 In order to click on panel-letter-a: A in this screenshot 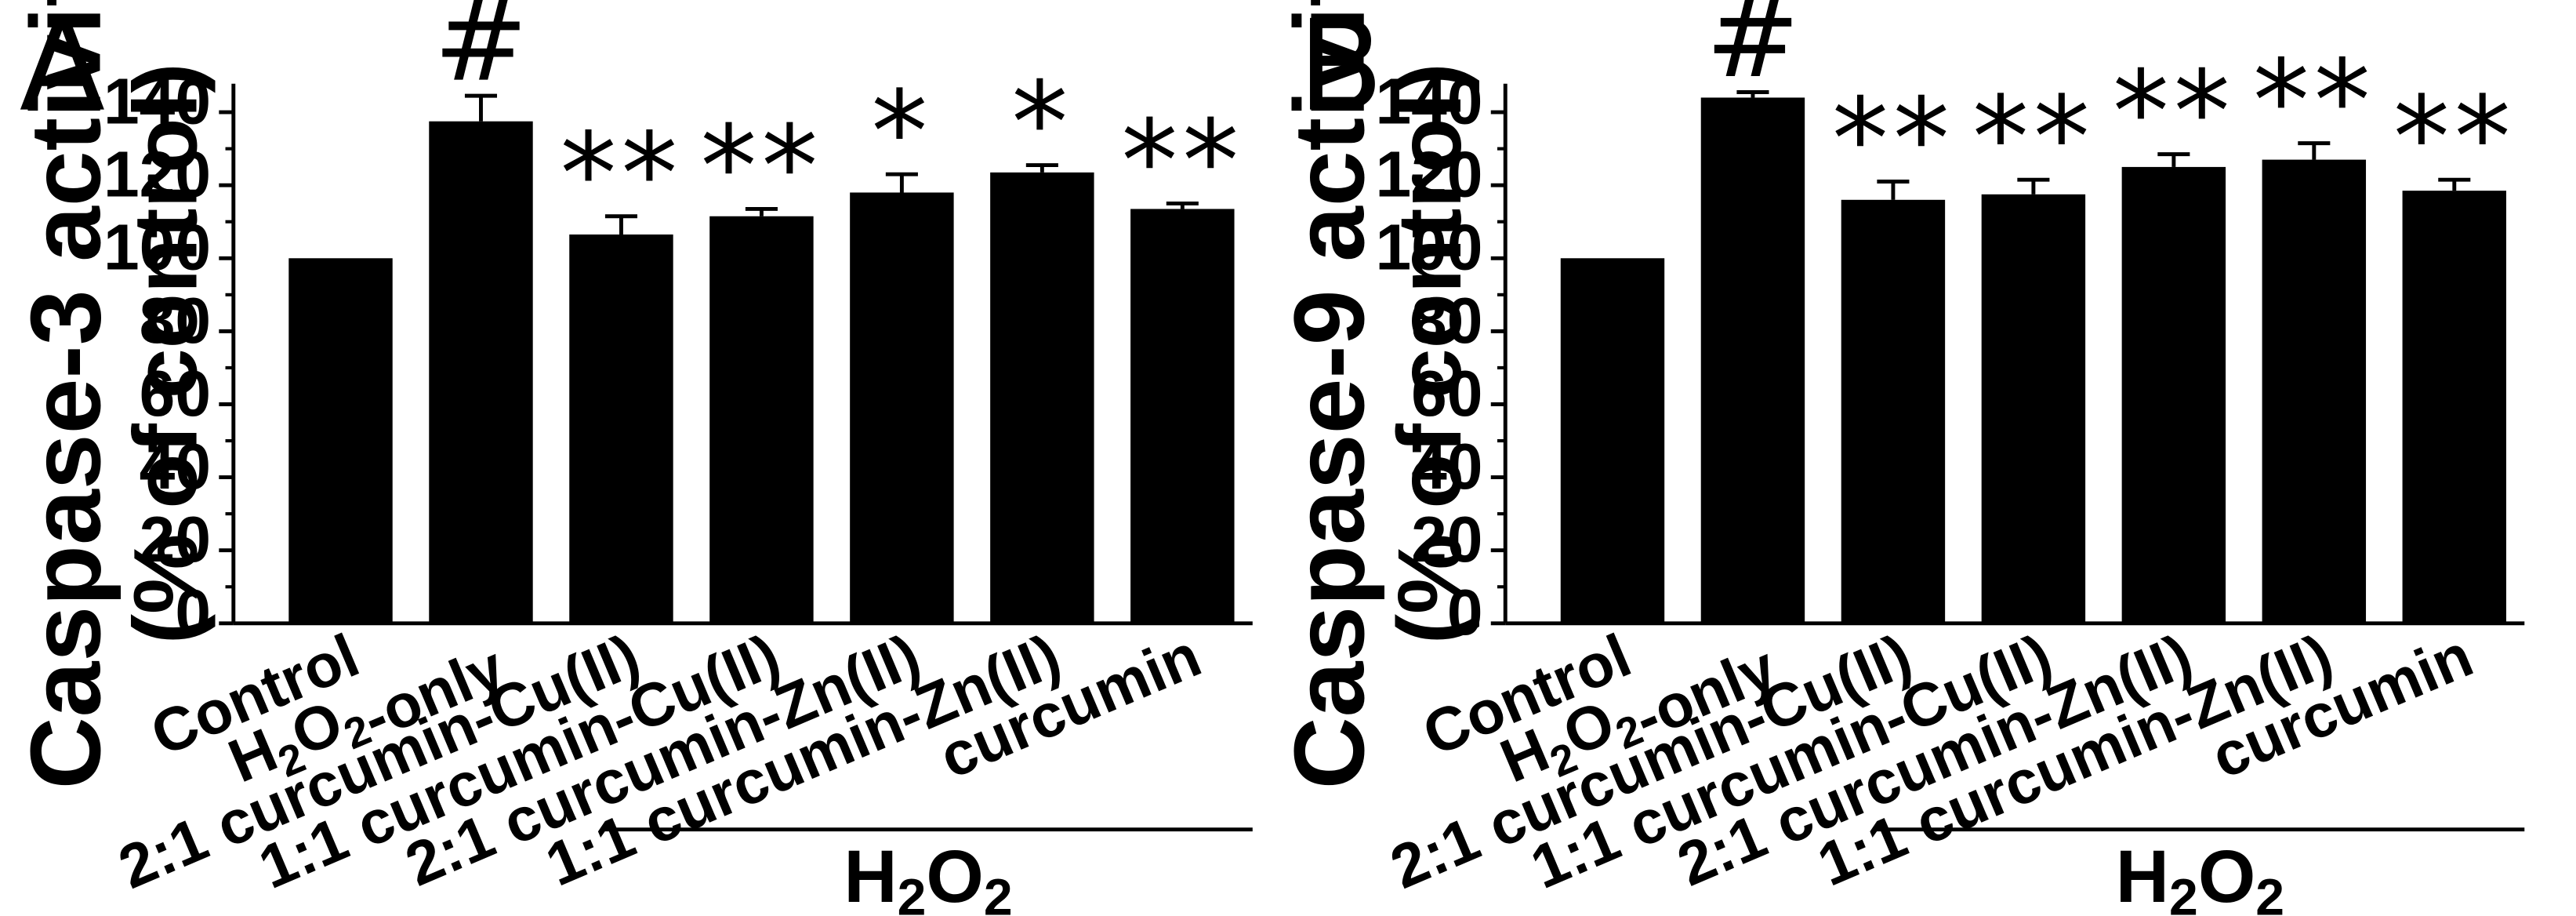, I will do `click(63, 70)`.